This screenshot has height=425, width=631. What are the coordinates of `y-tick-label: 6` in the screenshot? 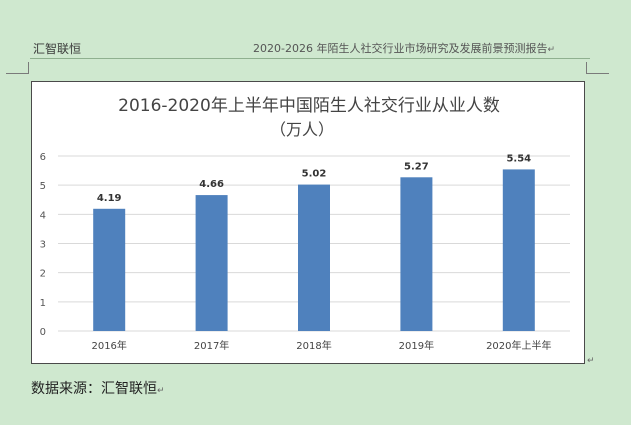 It's located at (43, 157).